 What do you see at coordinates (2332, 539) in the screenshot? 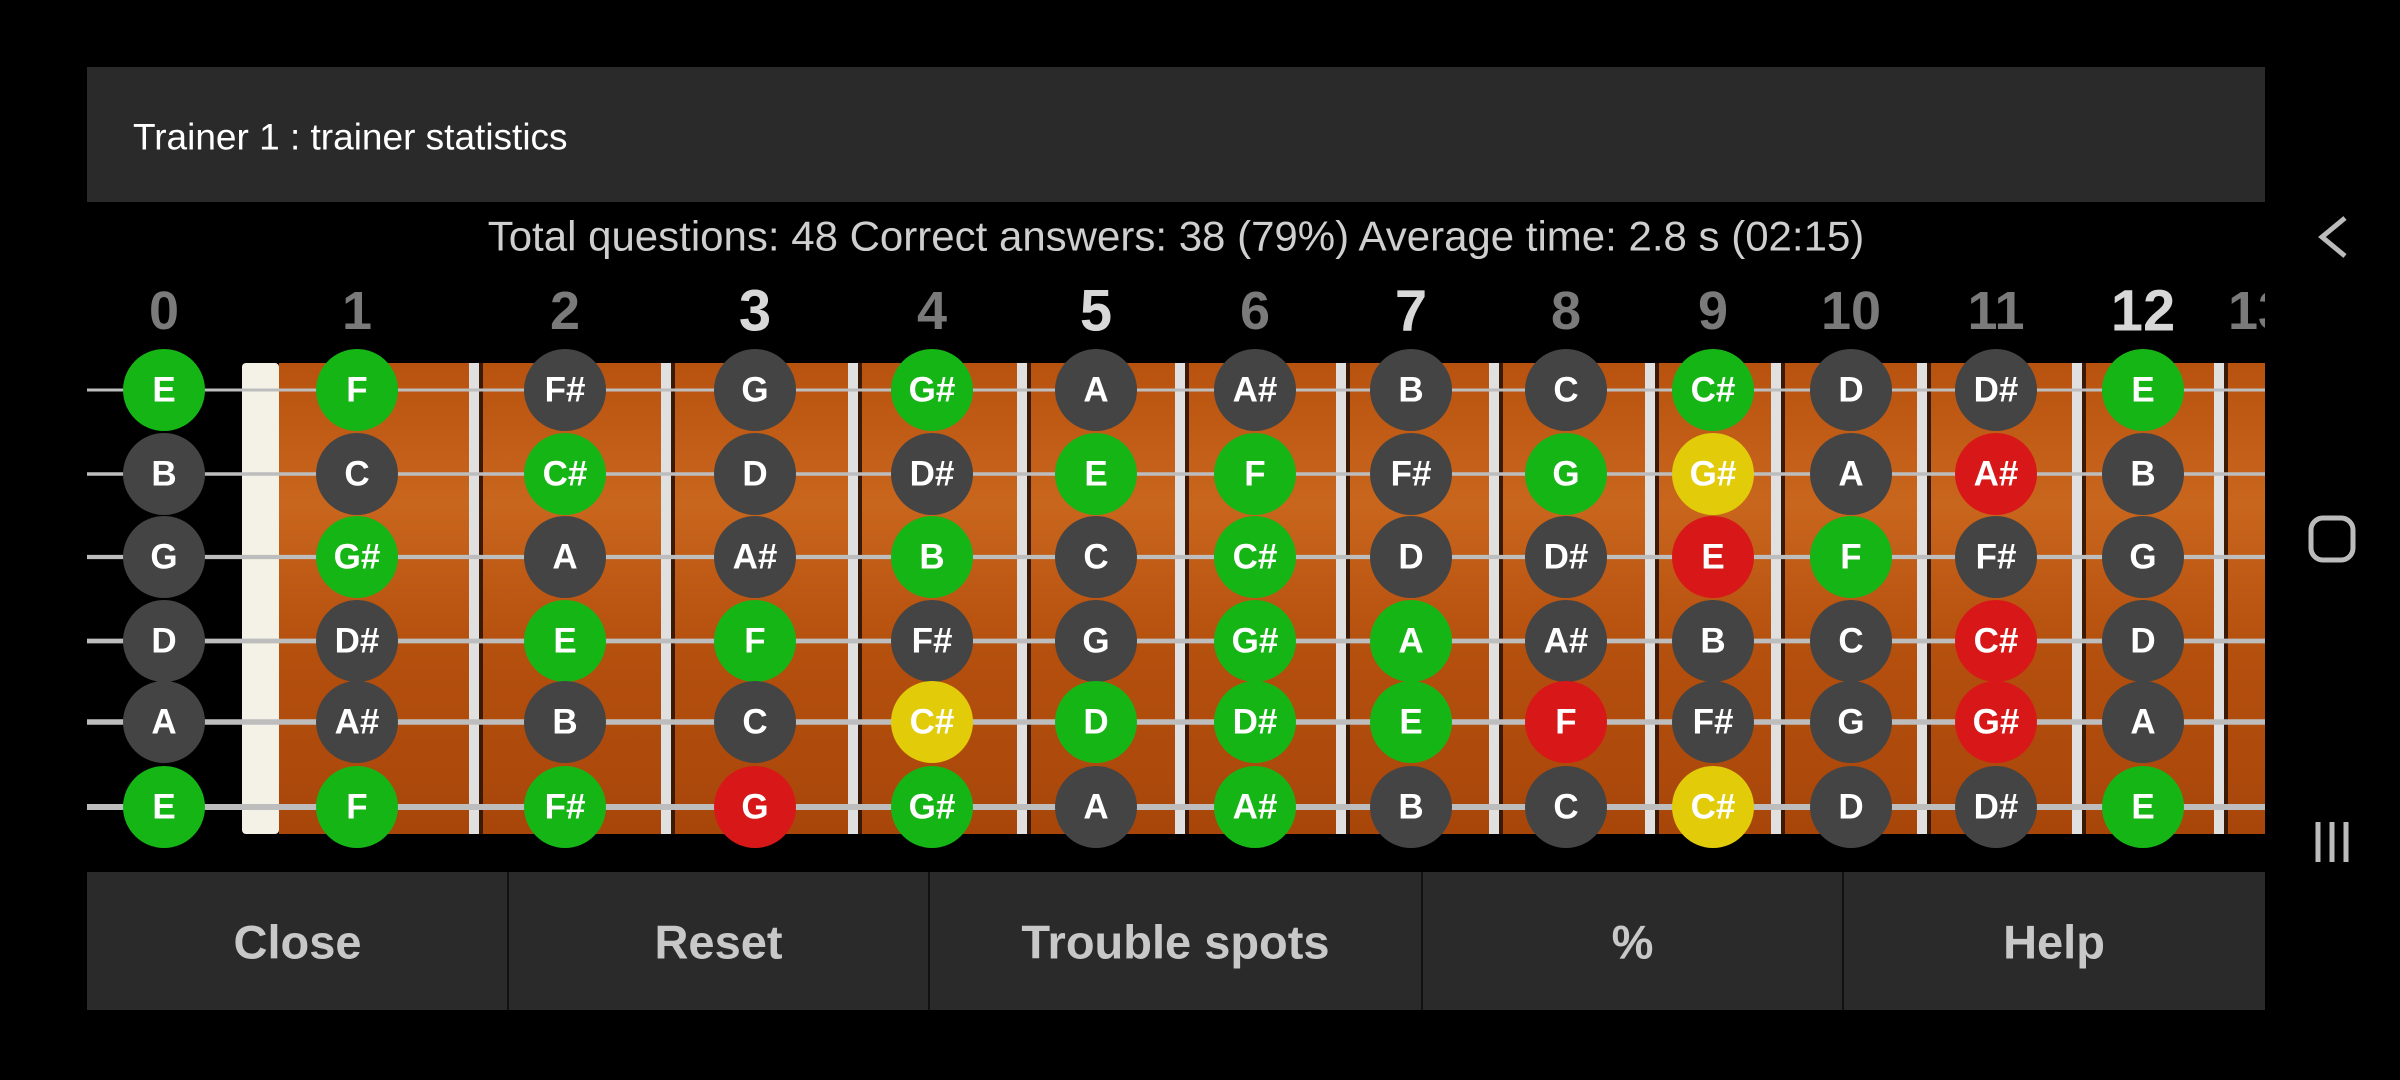
I see `nav-home` at bounding box center [2332, 539].